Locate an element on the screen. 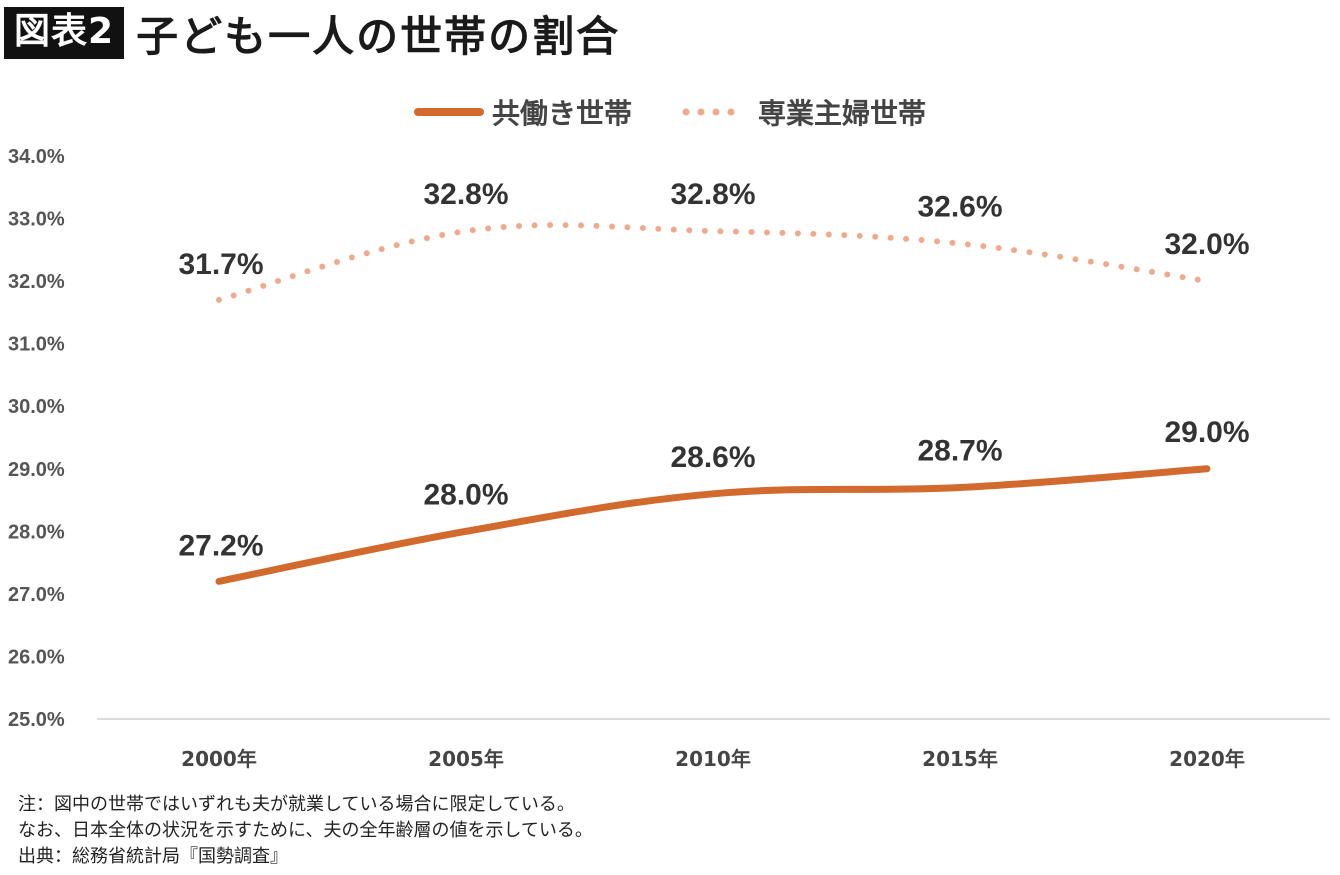 This screenshot has height=875, width=1340. legend-label-dual-income: 共働き世帯 is located at coordinates (561, 113).